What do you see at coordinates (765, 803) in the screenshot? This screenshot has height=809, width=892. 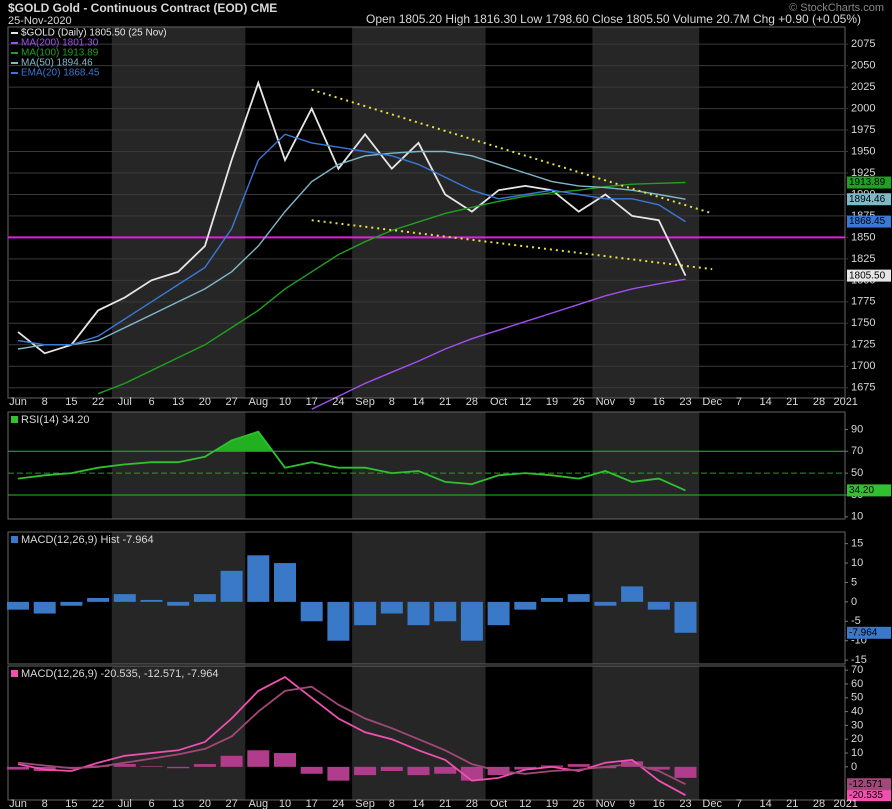 I see `x-tick-label: 14` at bounding box center [765, 803].